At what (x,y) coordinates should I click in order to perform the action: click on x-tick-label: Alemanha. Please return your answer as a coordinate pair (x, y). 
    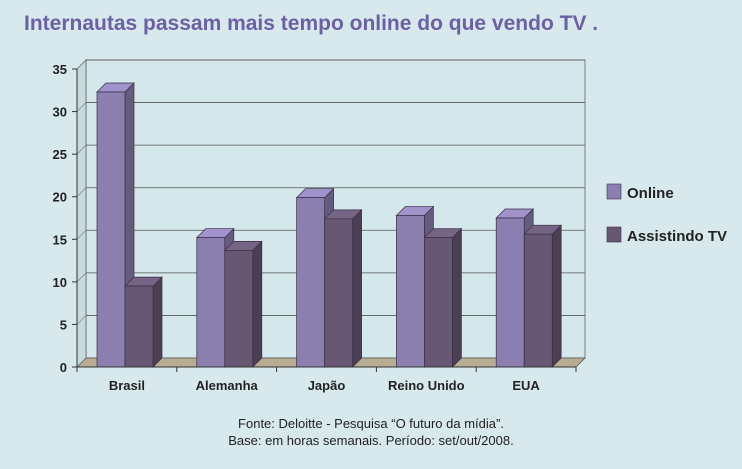
    Looking at the image, I should click on (227, 385).